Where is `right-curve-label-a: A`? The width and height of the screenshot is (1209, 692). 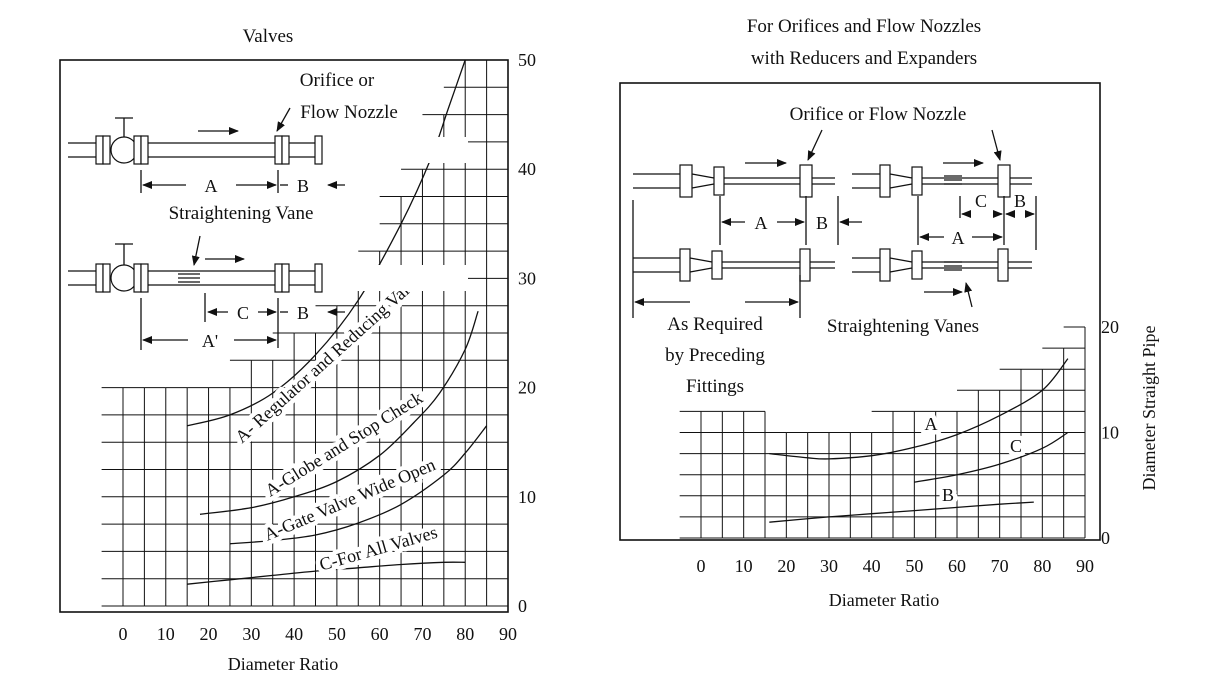
right-curve-label-a: A is located at coordinates (931, 424).